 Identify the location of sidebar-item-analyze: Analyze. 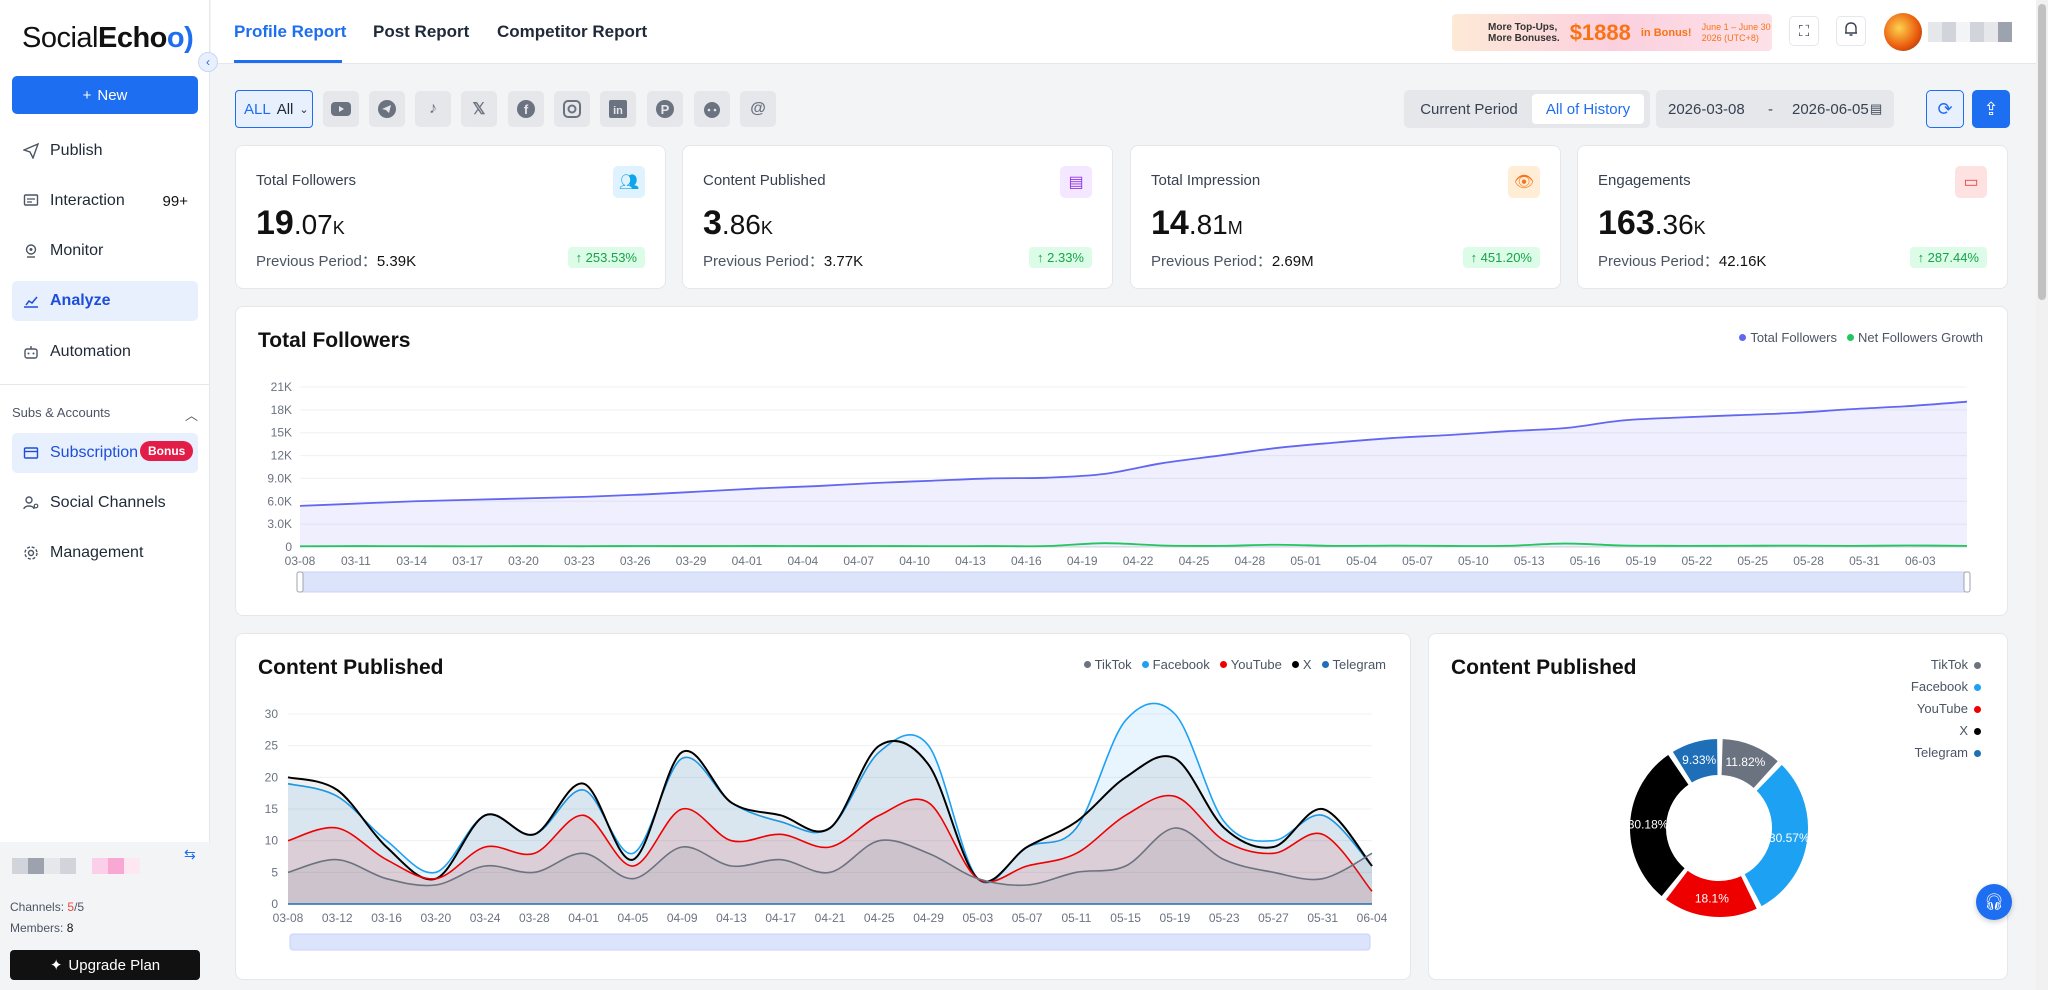
(105, 301).